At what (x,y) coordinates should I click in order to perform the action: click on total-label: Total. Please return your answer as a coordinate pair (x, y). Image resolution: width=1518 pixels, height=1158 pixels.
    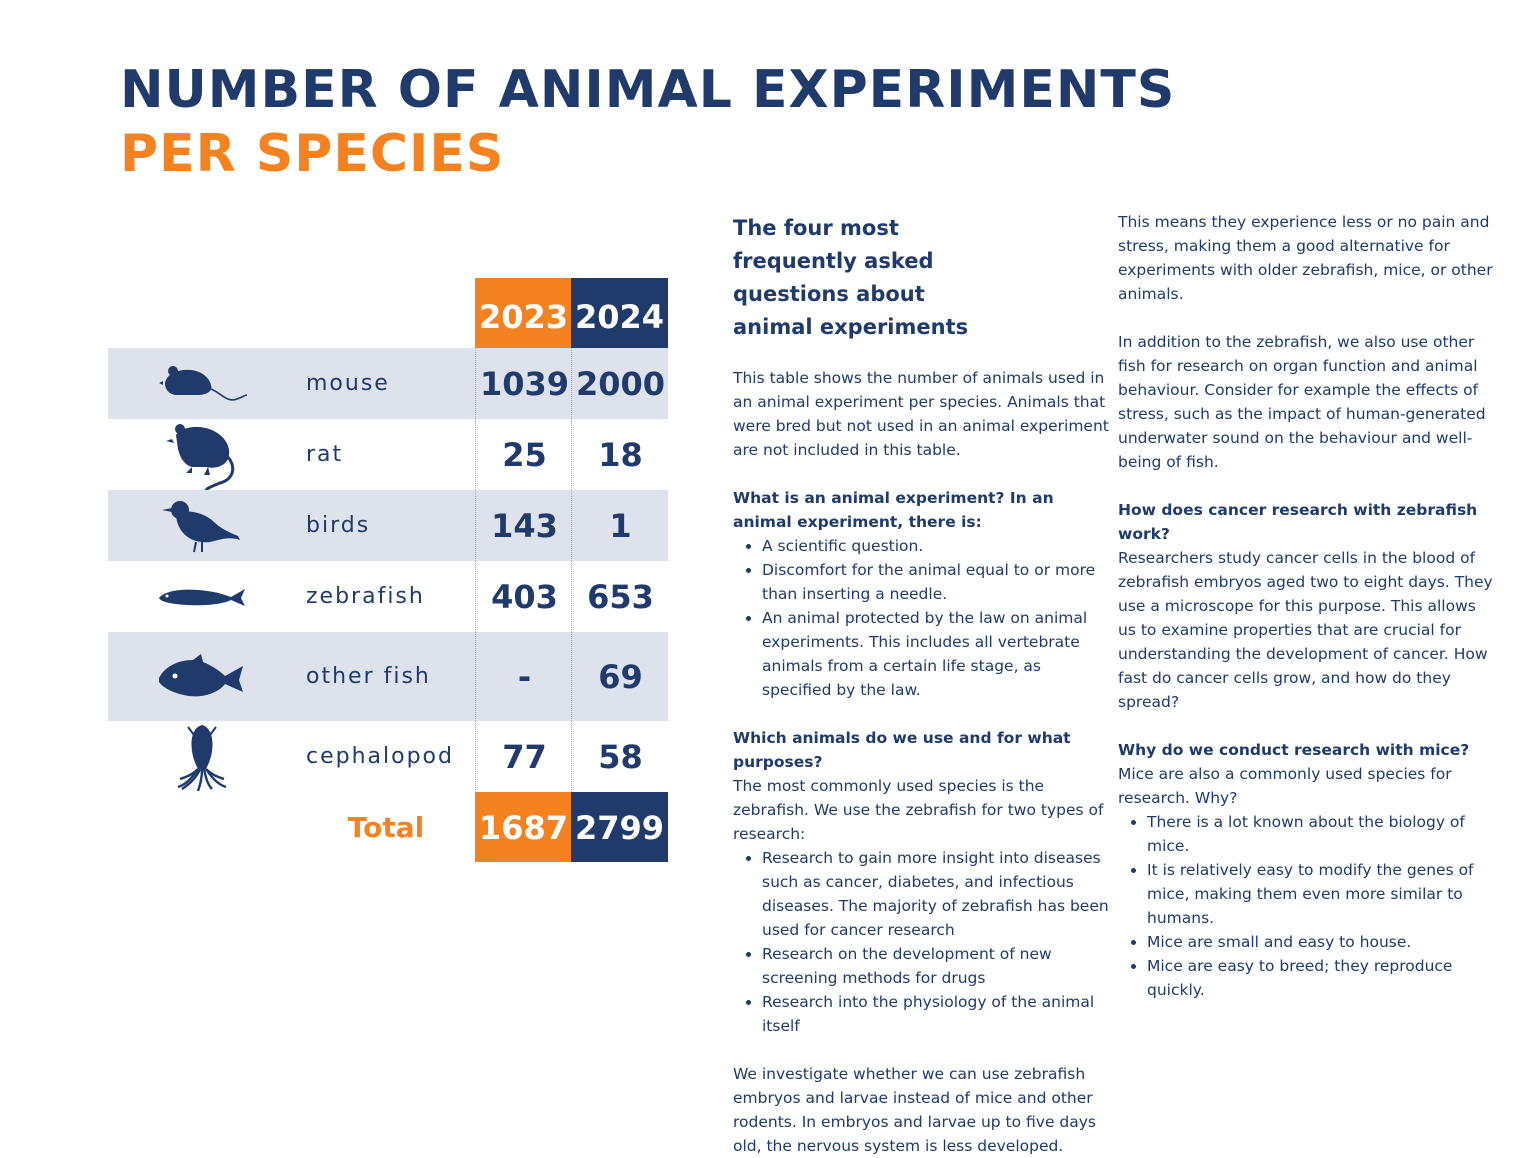
    Looking at the image, I should click on (386, 827).